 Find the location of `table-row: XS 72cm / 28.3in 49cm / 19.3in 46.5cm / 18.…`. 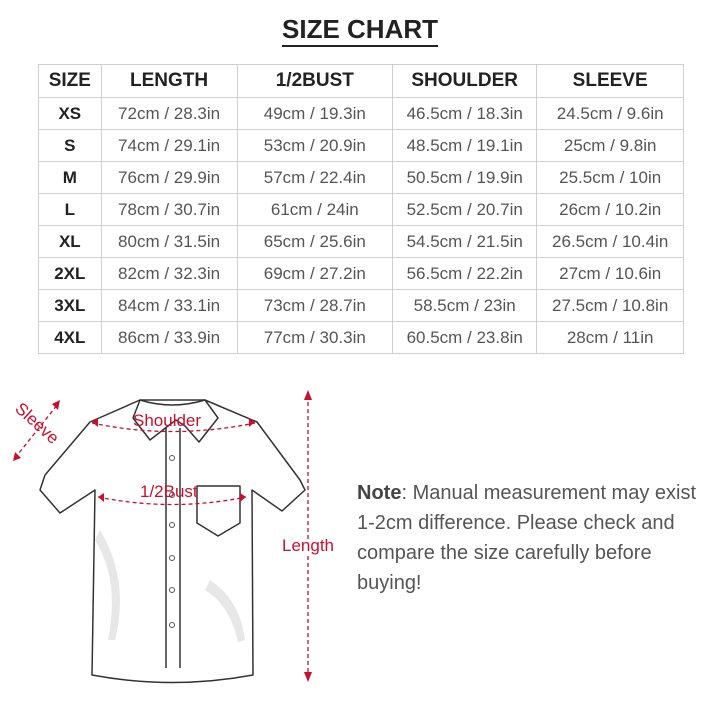

table-row: XS 72cm / 28.3in 49cm / 19.3in 46.5cm / 18.… is located at coordinates (361, 113).